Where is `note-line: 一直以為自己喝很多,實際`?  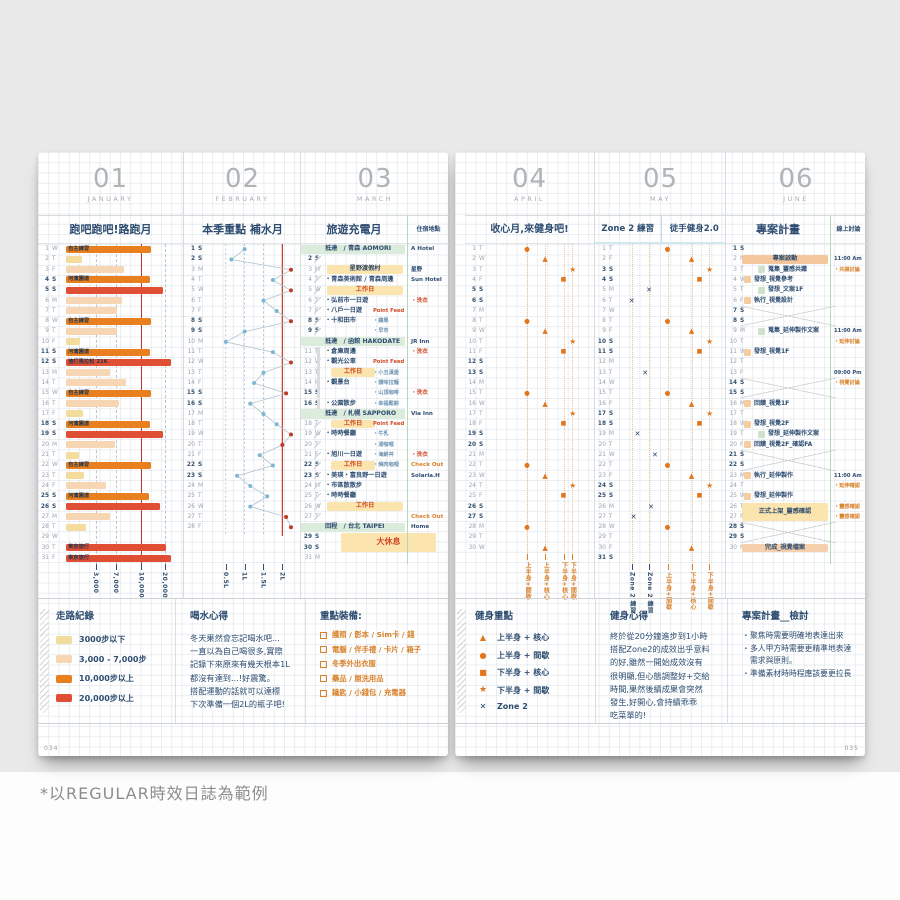
note-line: 一直以為自己喝很多,實際 is located at coordinates (236, 651).